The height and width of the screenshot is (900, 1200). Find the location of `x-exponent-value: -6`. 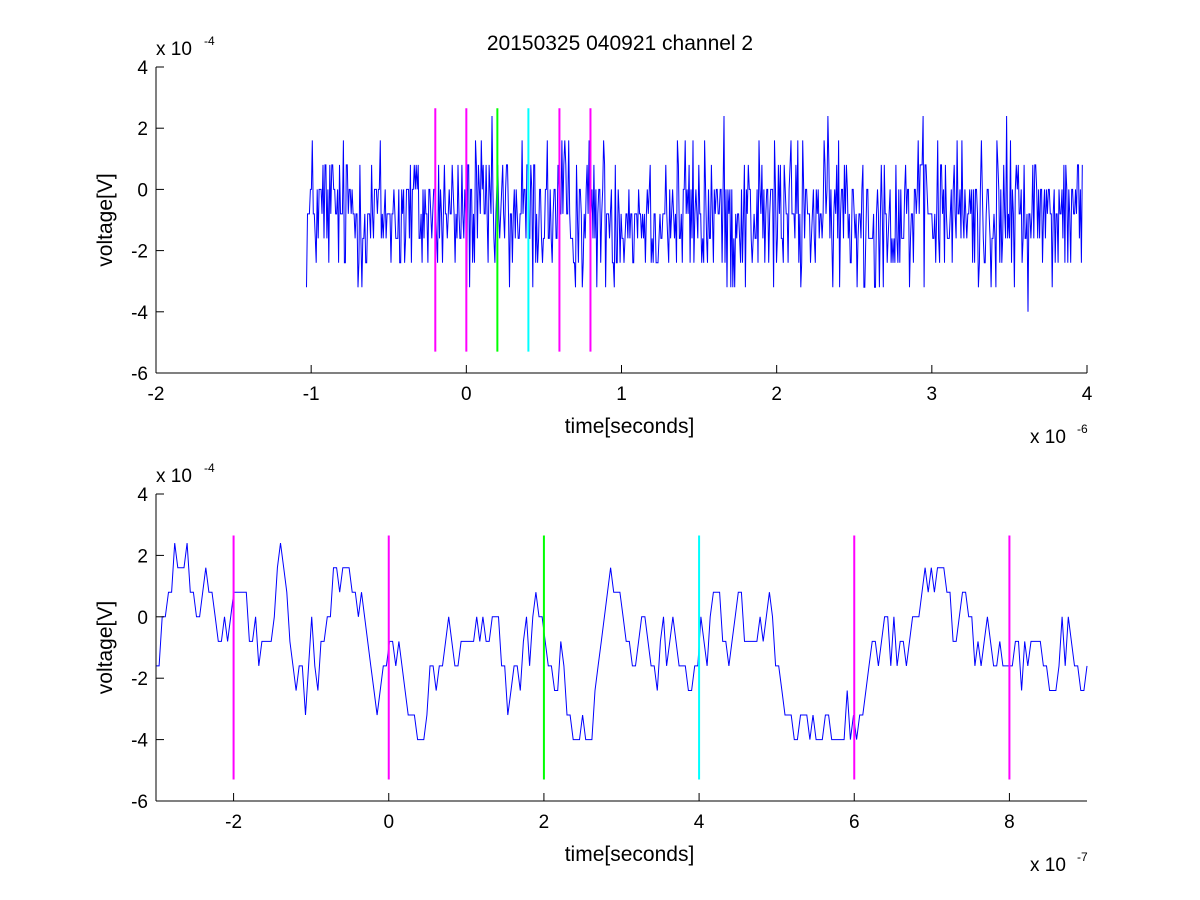

x-exponent-value: -6 is located at coordinates (1082, 429).